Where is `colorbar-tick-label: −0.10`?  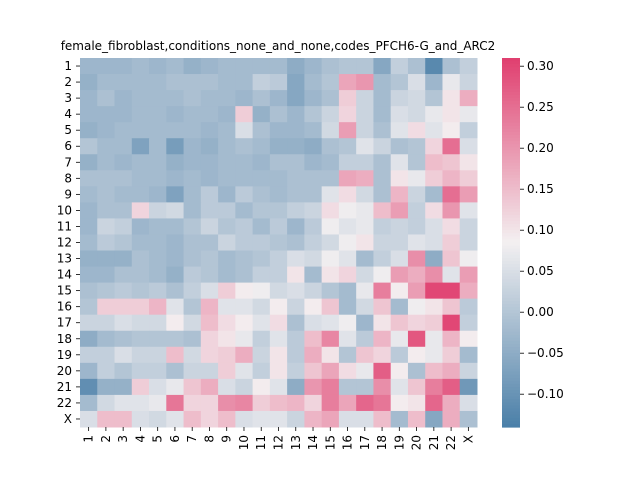
colorbar-tick-label: −0.10 is located at coordinates (545, 394).